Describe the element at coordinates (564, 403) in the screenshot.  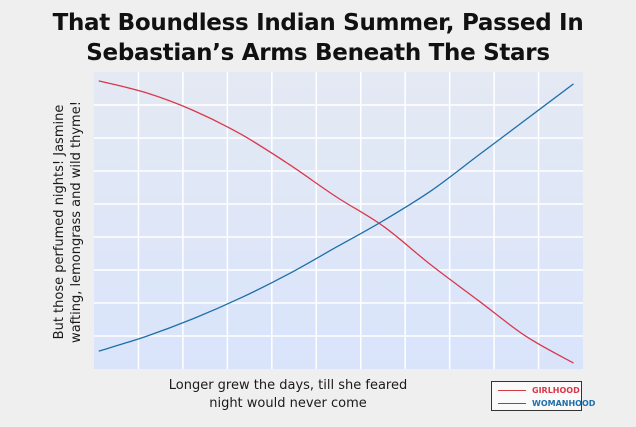
I see `legend-label-womanhood: WOMANHOOD` at that location.